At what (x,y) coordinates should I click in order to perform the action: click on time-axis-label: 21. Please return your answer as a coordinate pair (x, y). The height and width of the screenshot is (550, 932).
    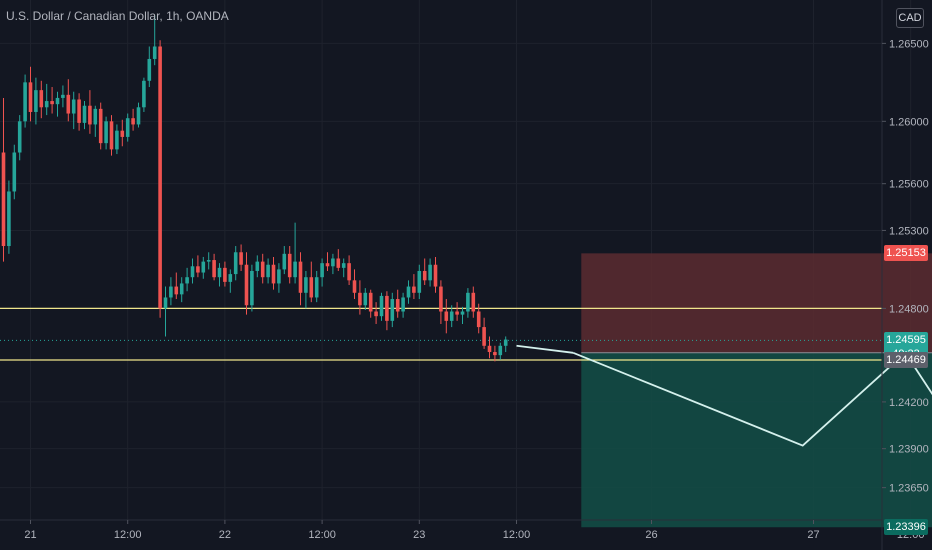
    Looking at the image, I should click on (30, 535).